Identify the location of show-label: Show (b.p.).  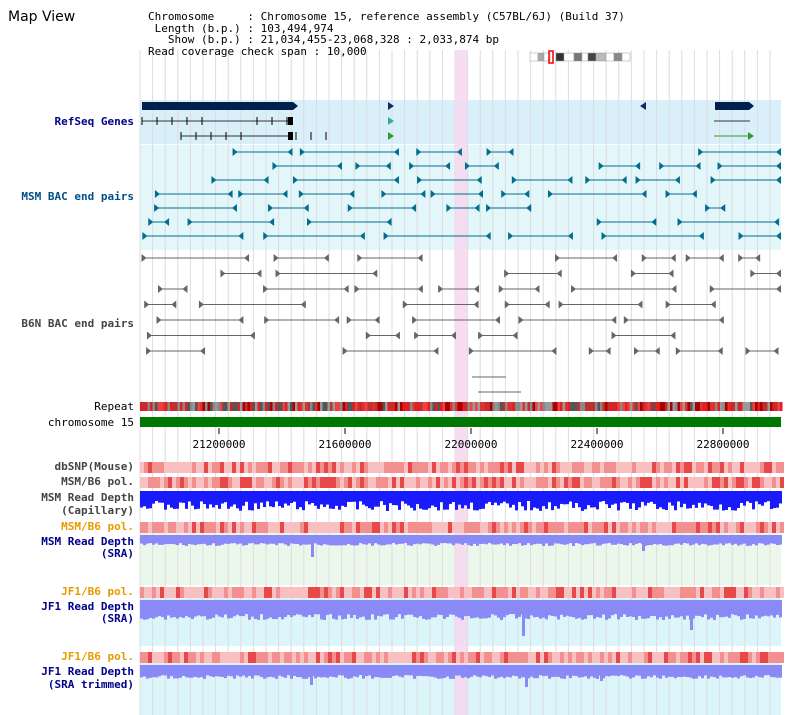
(204, 39).